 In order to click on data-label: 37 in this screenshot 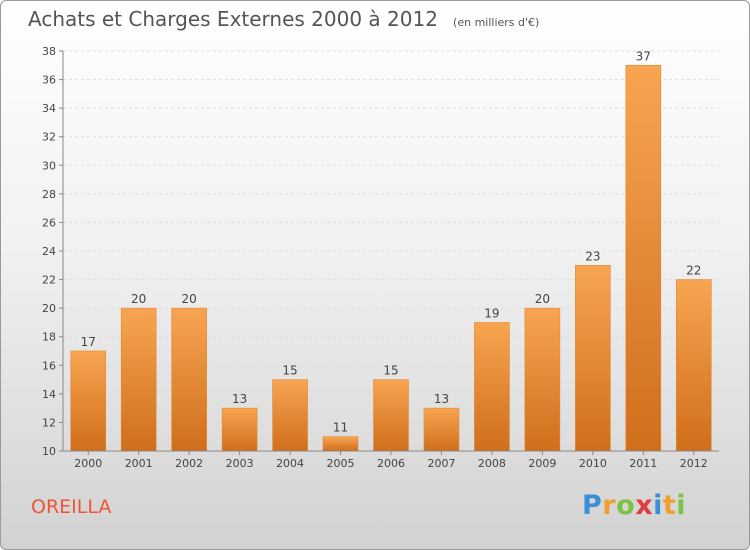, I will do `click(643, 56)`.